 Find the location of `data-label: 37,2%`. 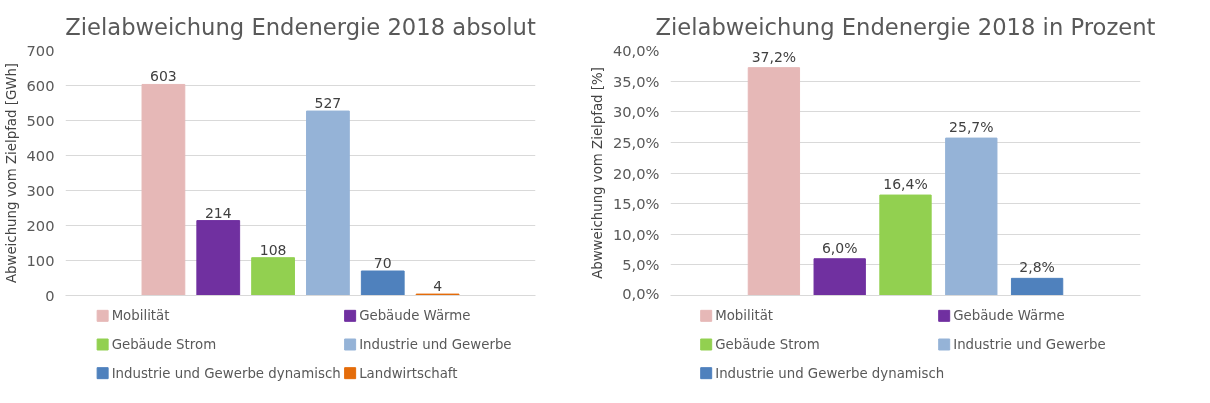

data-label: 37,2% is located at coordinates (774, 56).